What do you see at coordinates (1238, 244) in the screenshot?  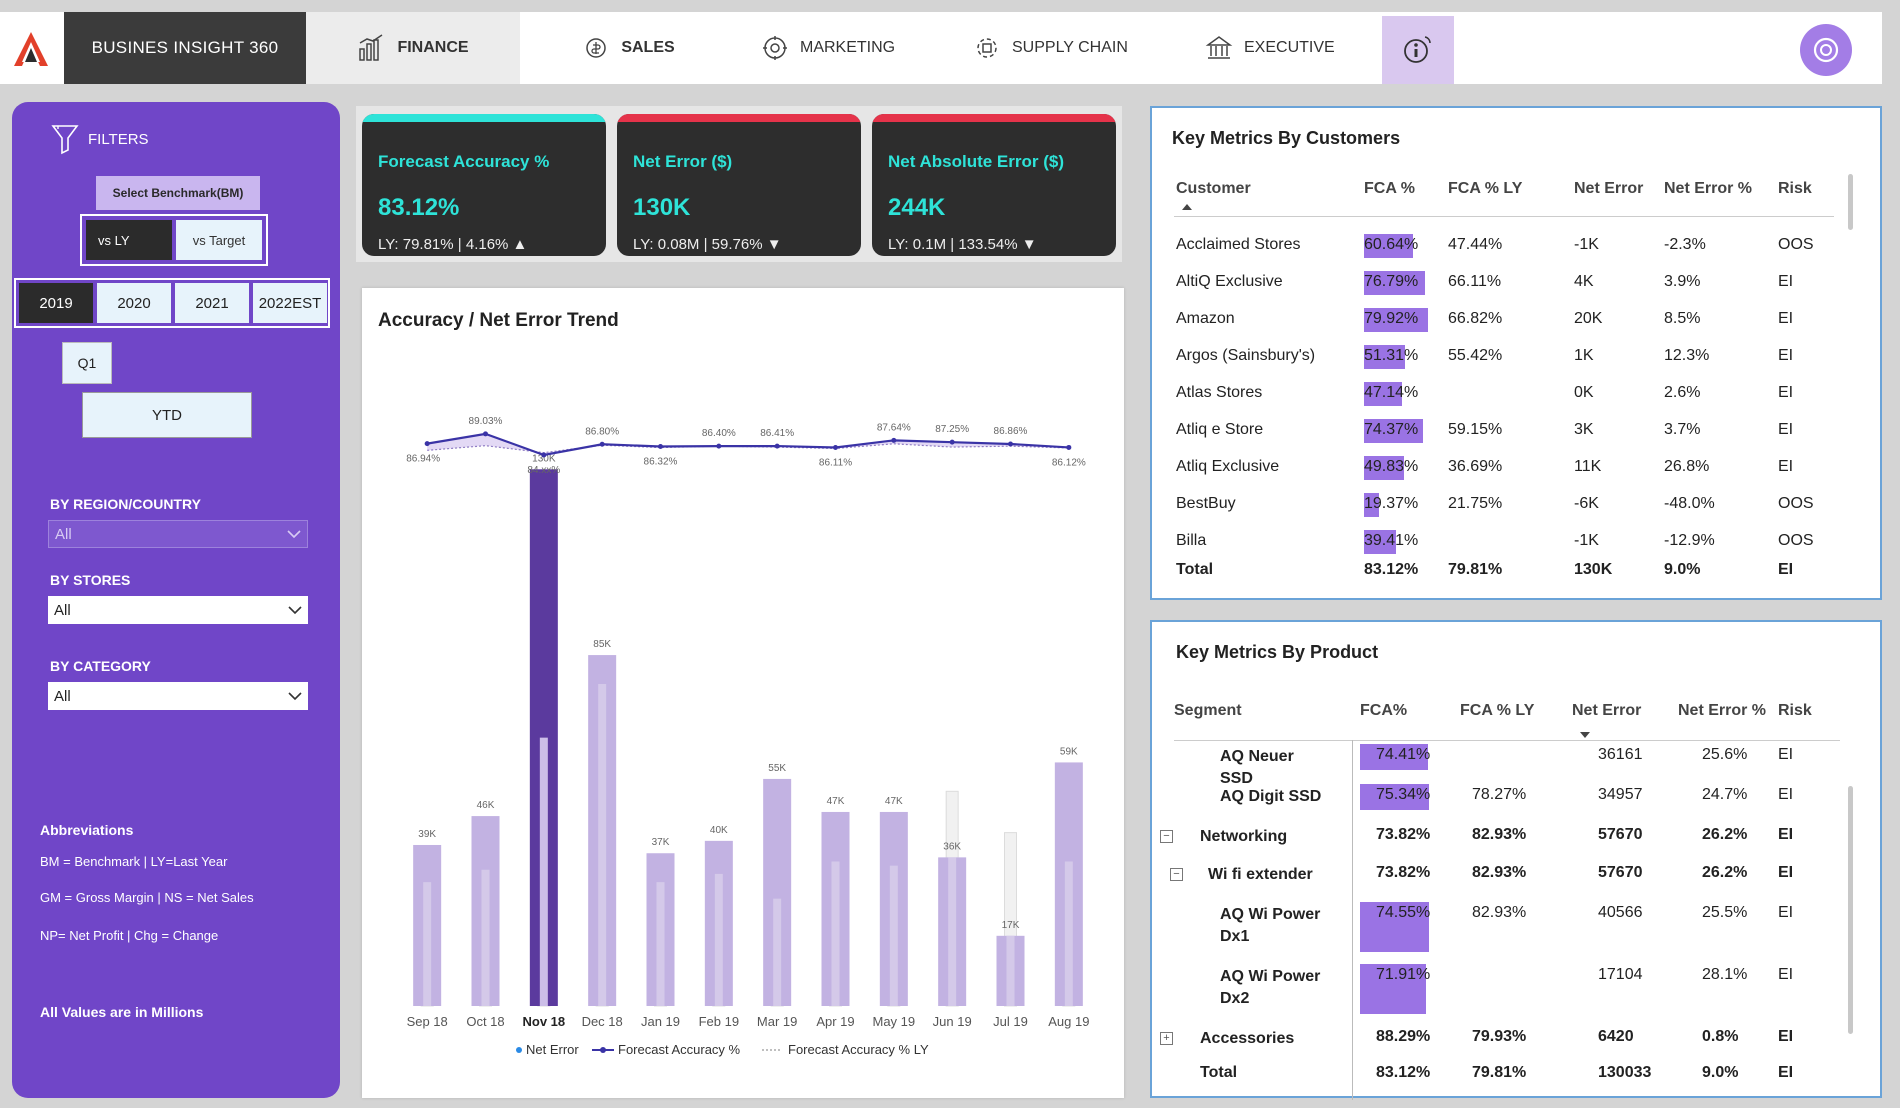 I see `table-cell: Acclaimed Stores` at bounding box center [1238, 244].